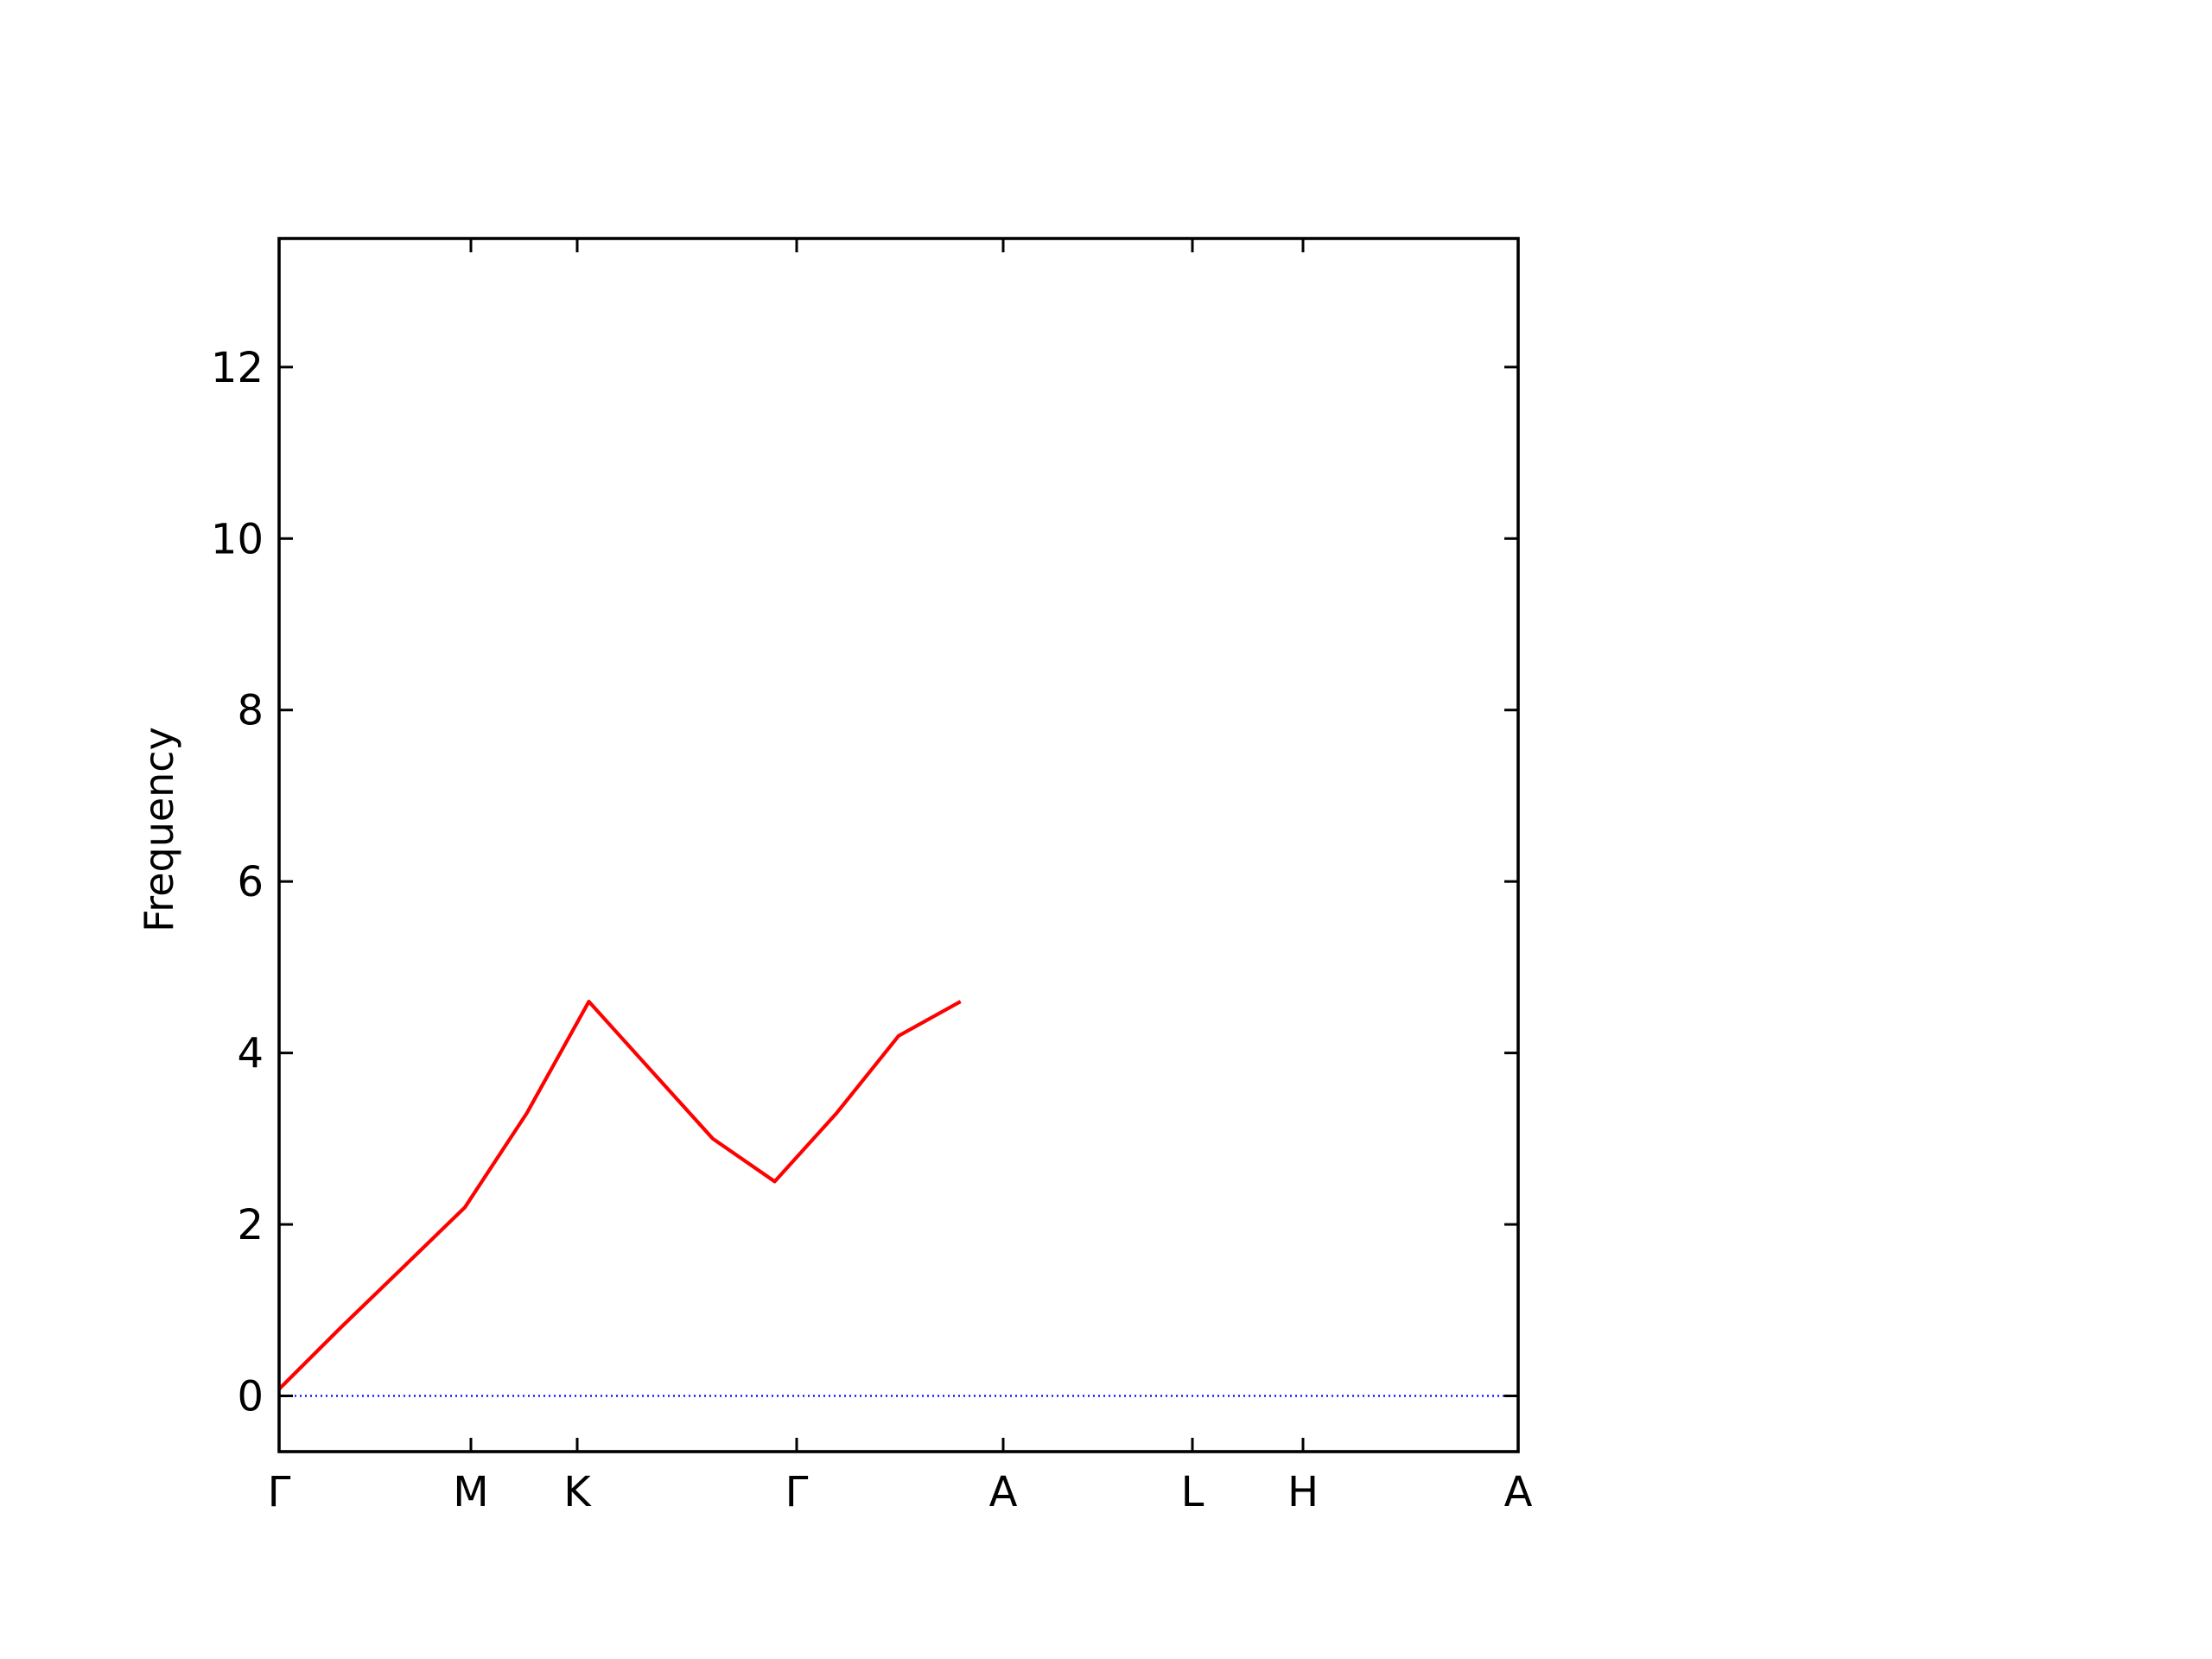 Image resolution: width=2212 pixels, height=1659 pixels. What do you see at coordinates (471, 1492) in the screenshot?
I see `x-tick-label: M` at bounding box center [471, 1492].